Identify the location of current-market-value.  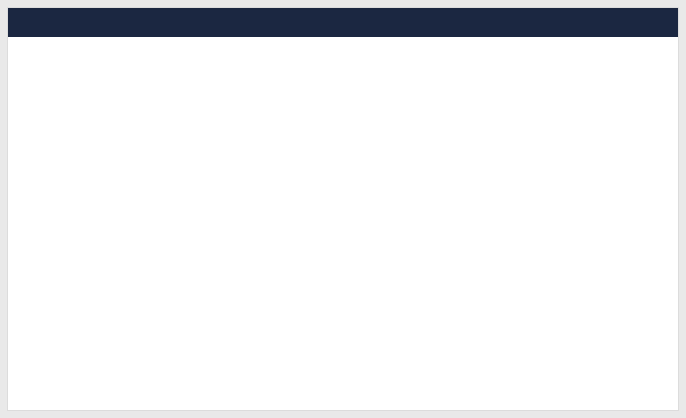
(343, 62).